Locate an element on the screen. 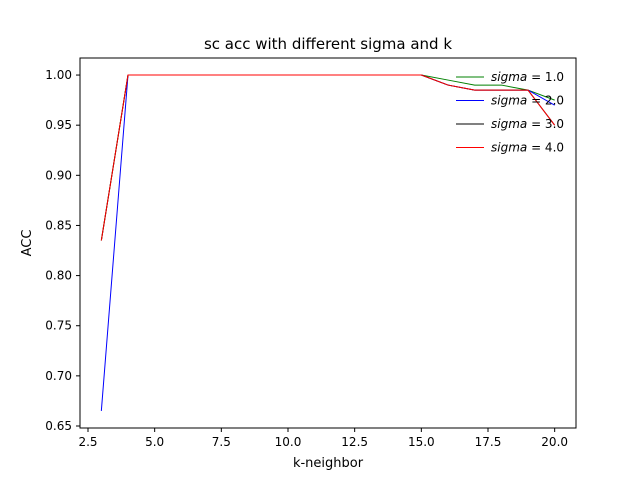  y-tick-label: 0.65 is located at coordinates (58, 426).